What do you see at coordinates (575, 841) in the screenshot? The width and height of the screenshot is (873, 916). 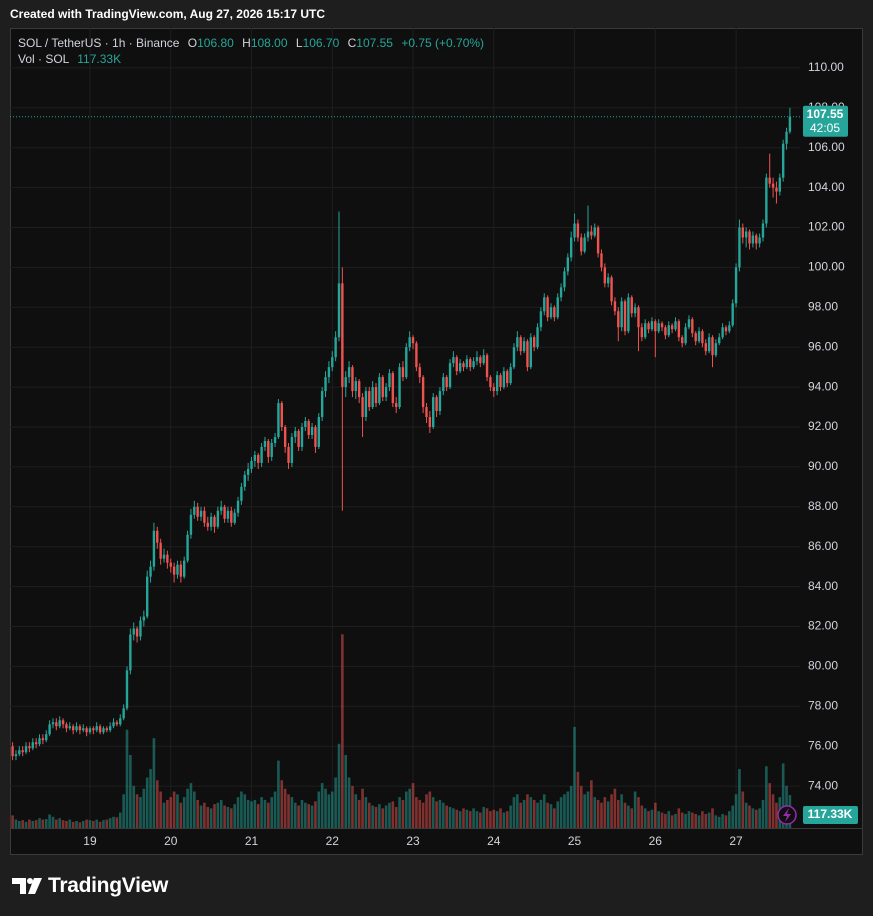 I see `x-tick-label: 25` at bounding box center [575, 841].